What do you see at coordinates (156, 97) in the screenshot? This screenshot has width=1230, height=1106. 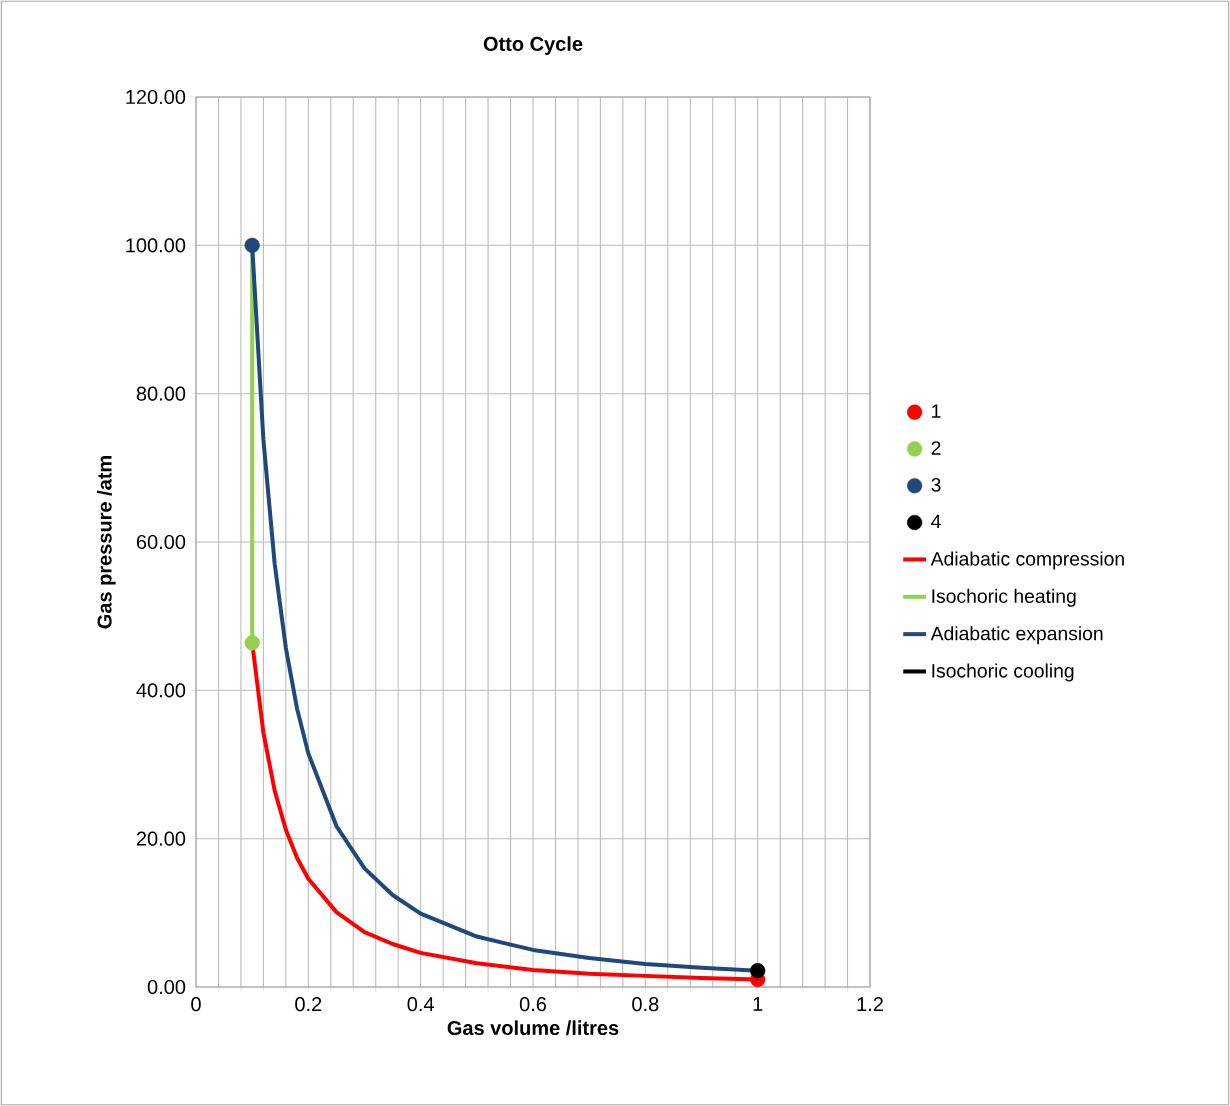 I see `y-tick-label: 120.00` at bounding box center [156, 97].